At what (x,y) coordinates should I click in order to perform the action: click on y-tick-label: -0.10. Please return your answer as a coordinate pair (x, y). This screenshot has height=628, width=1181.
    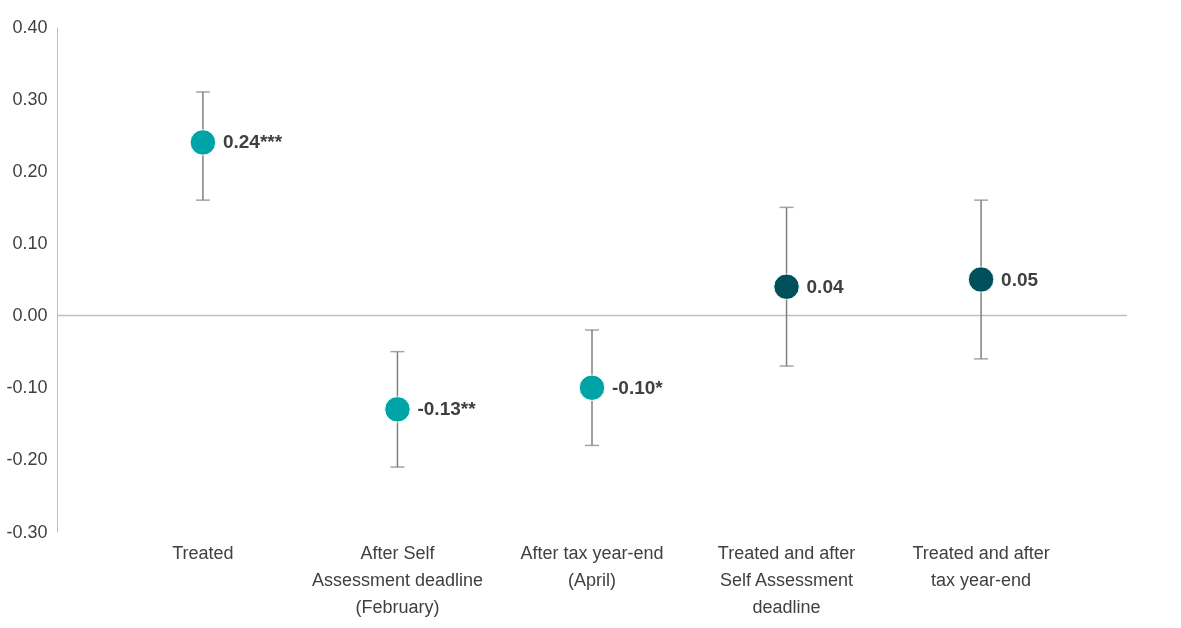
    Looking at the image, I should click on (27, 387).